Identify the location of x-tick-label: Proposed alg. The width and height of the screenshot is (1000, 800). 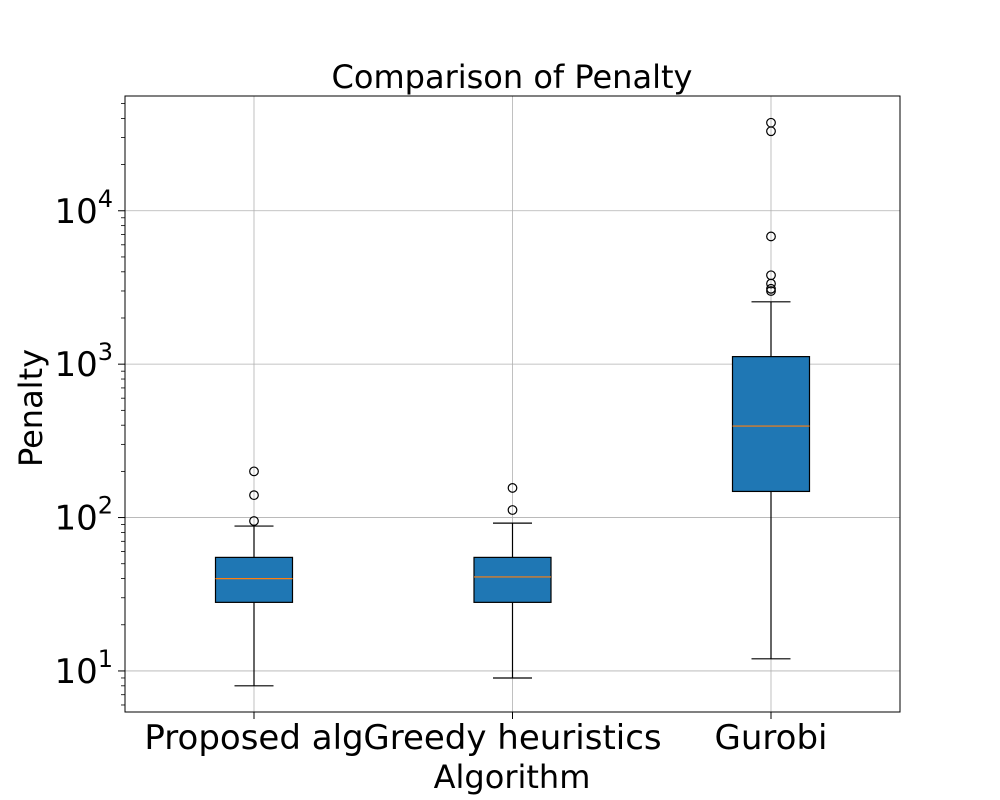
(253, 738).